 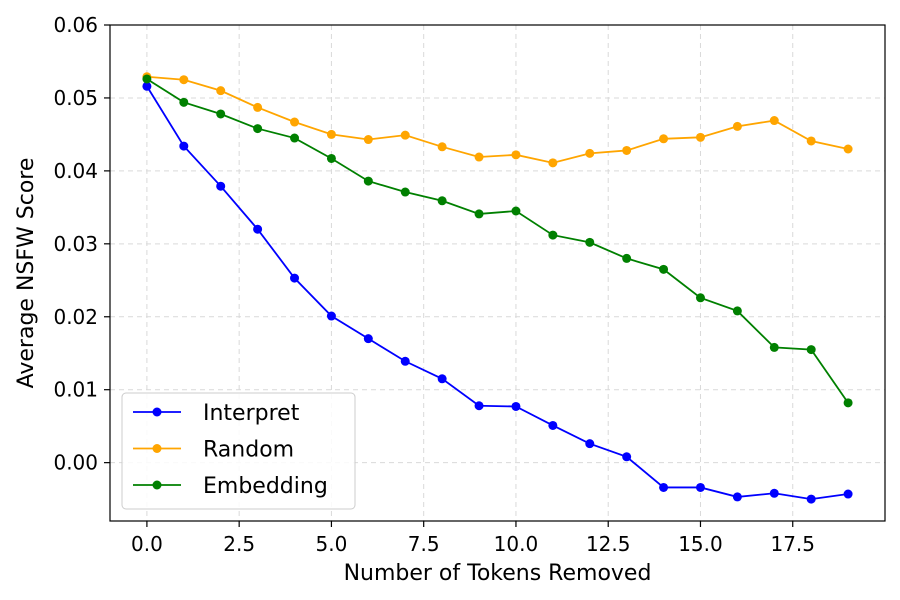 I want to click on legend-box, so click(x=238, y=451).